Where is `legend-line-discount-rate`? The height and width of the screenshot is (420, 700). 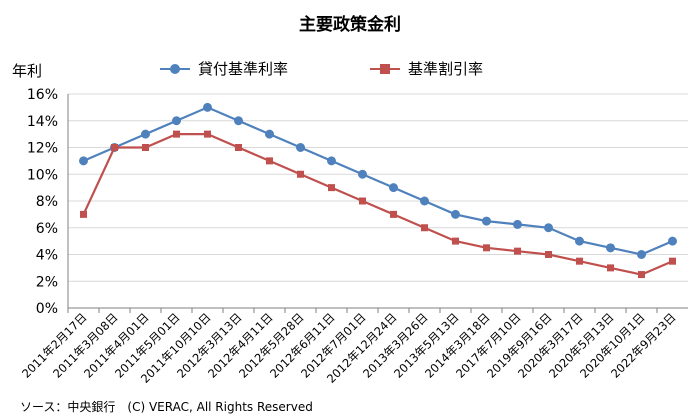
legend-line-discount-rate is located at coordinates (385, 68).